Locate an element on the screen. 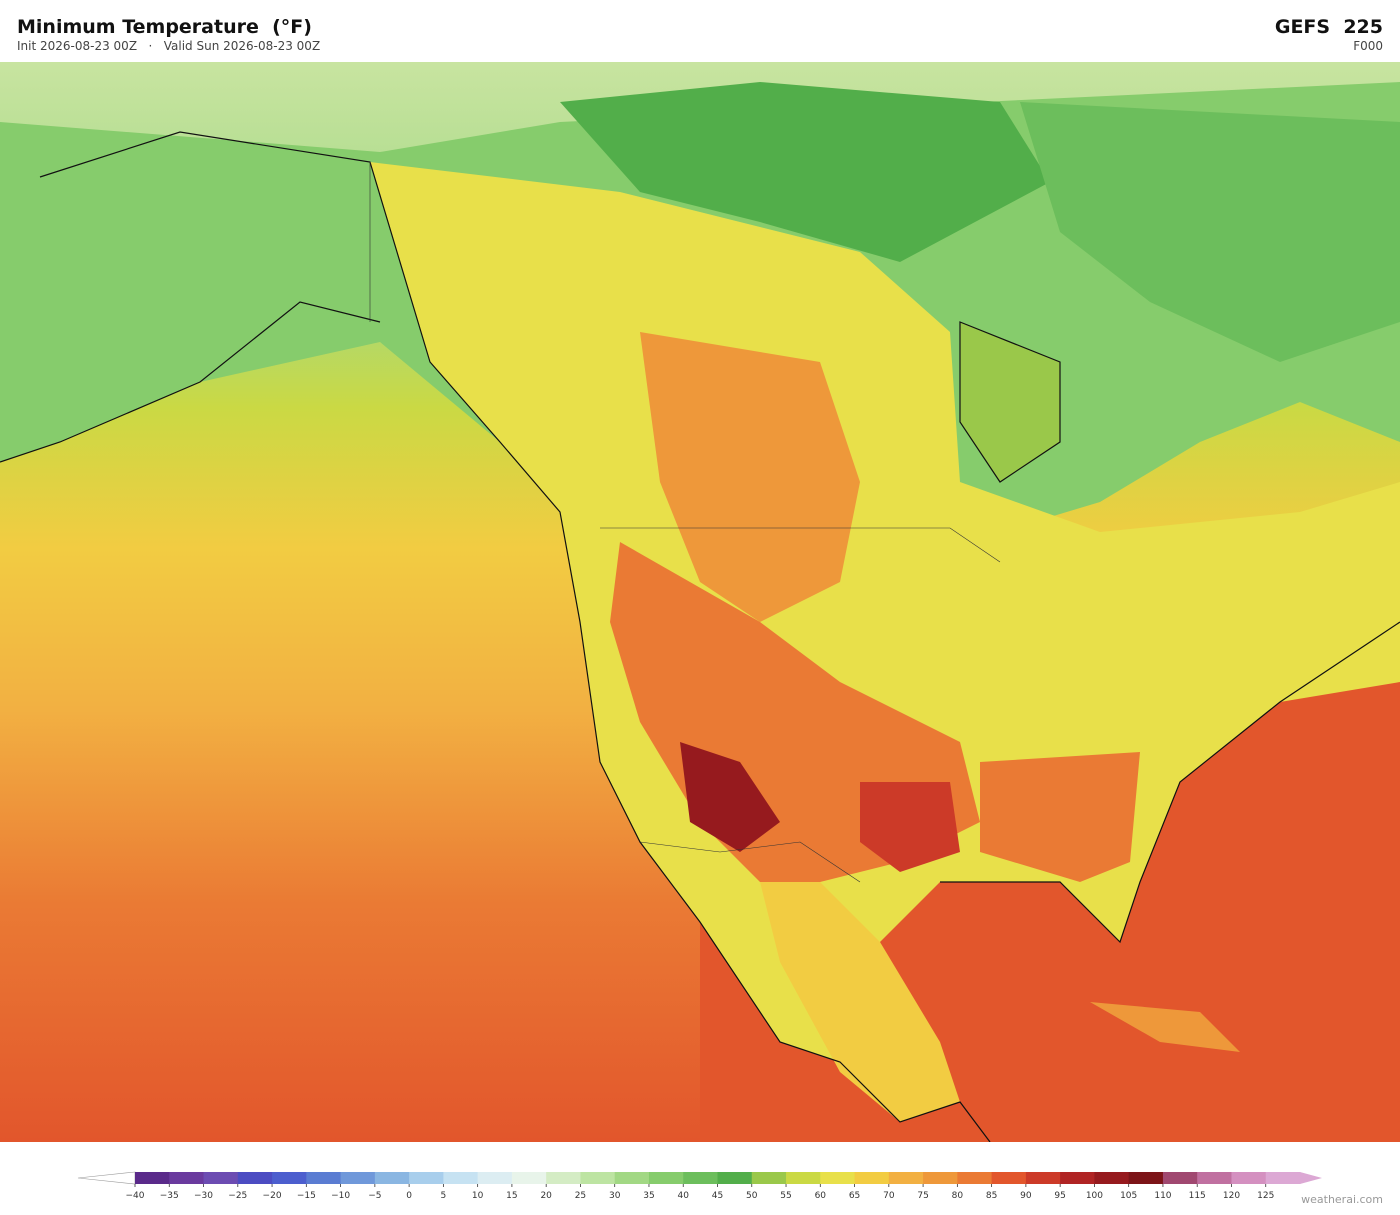  mexico-highlands is located at coordinates (860, 1002).